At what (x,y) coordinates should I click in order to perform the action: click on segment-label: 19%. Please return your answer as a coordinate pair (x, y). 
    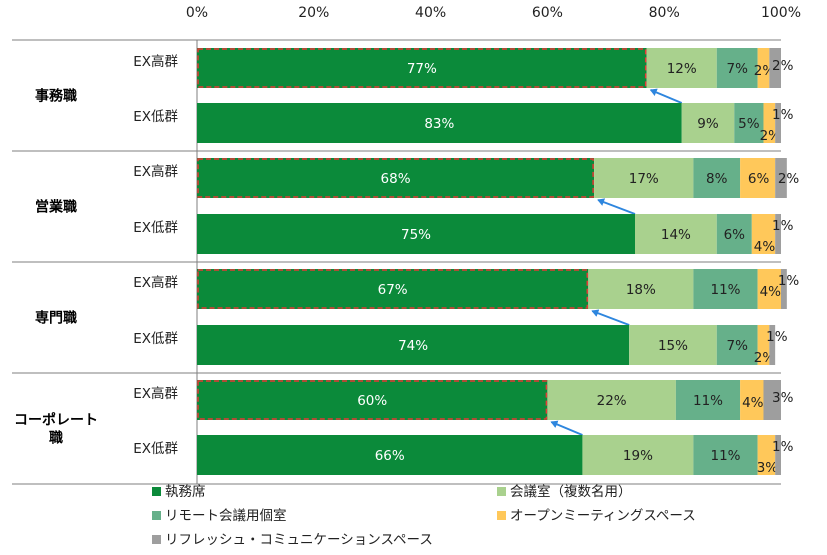
    Looking at the image, I should click on (638, 456).